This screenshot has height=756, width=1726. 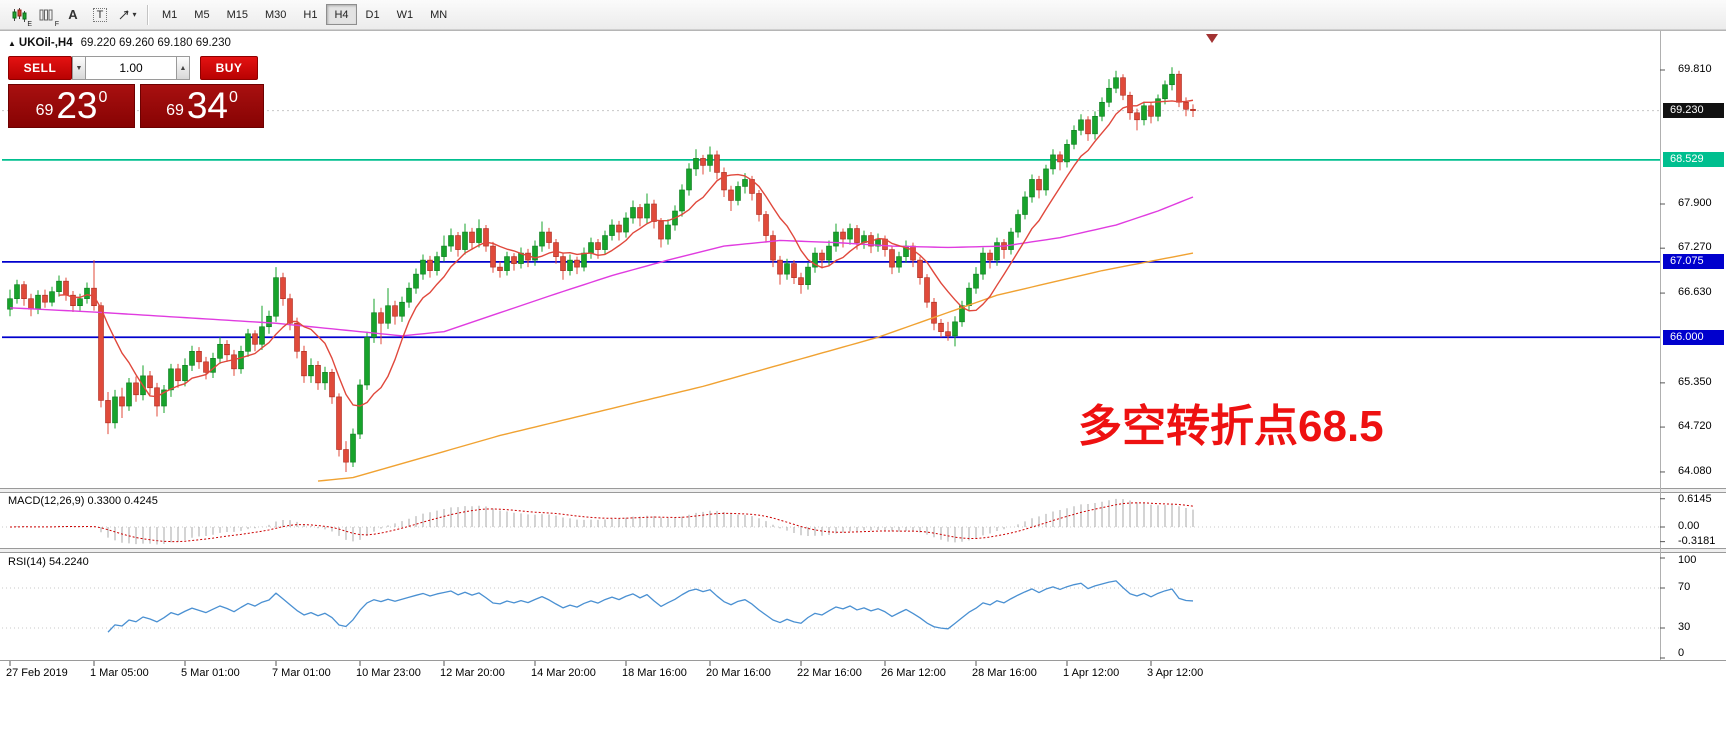 I want to click on sell-price-big: 23, so click(x=77, y=105).